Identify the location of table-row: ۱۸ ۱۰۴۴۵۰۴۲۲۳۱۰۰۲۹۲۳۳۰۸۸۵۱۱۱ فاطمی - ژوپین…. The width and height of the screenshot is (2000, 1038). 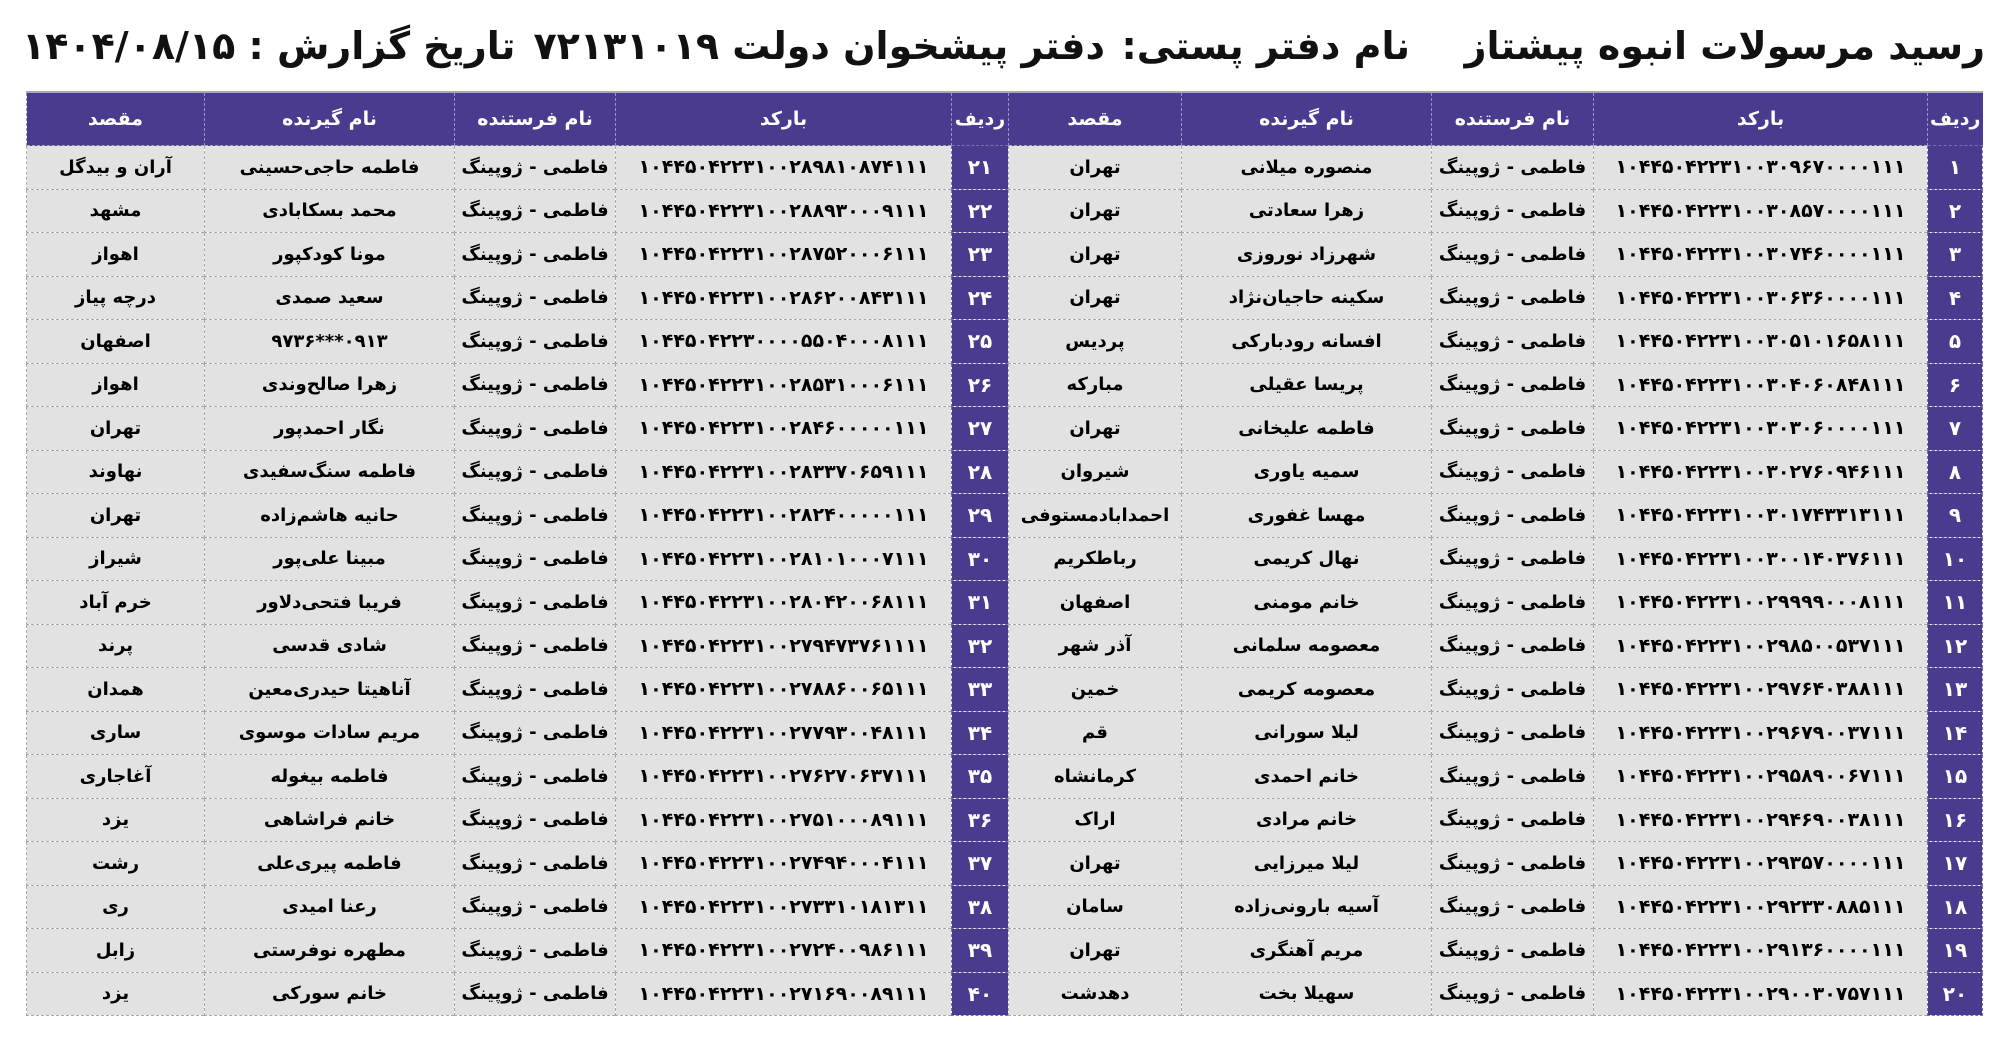
(1004, 906).